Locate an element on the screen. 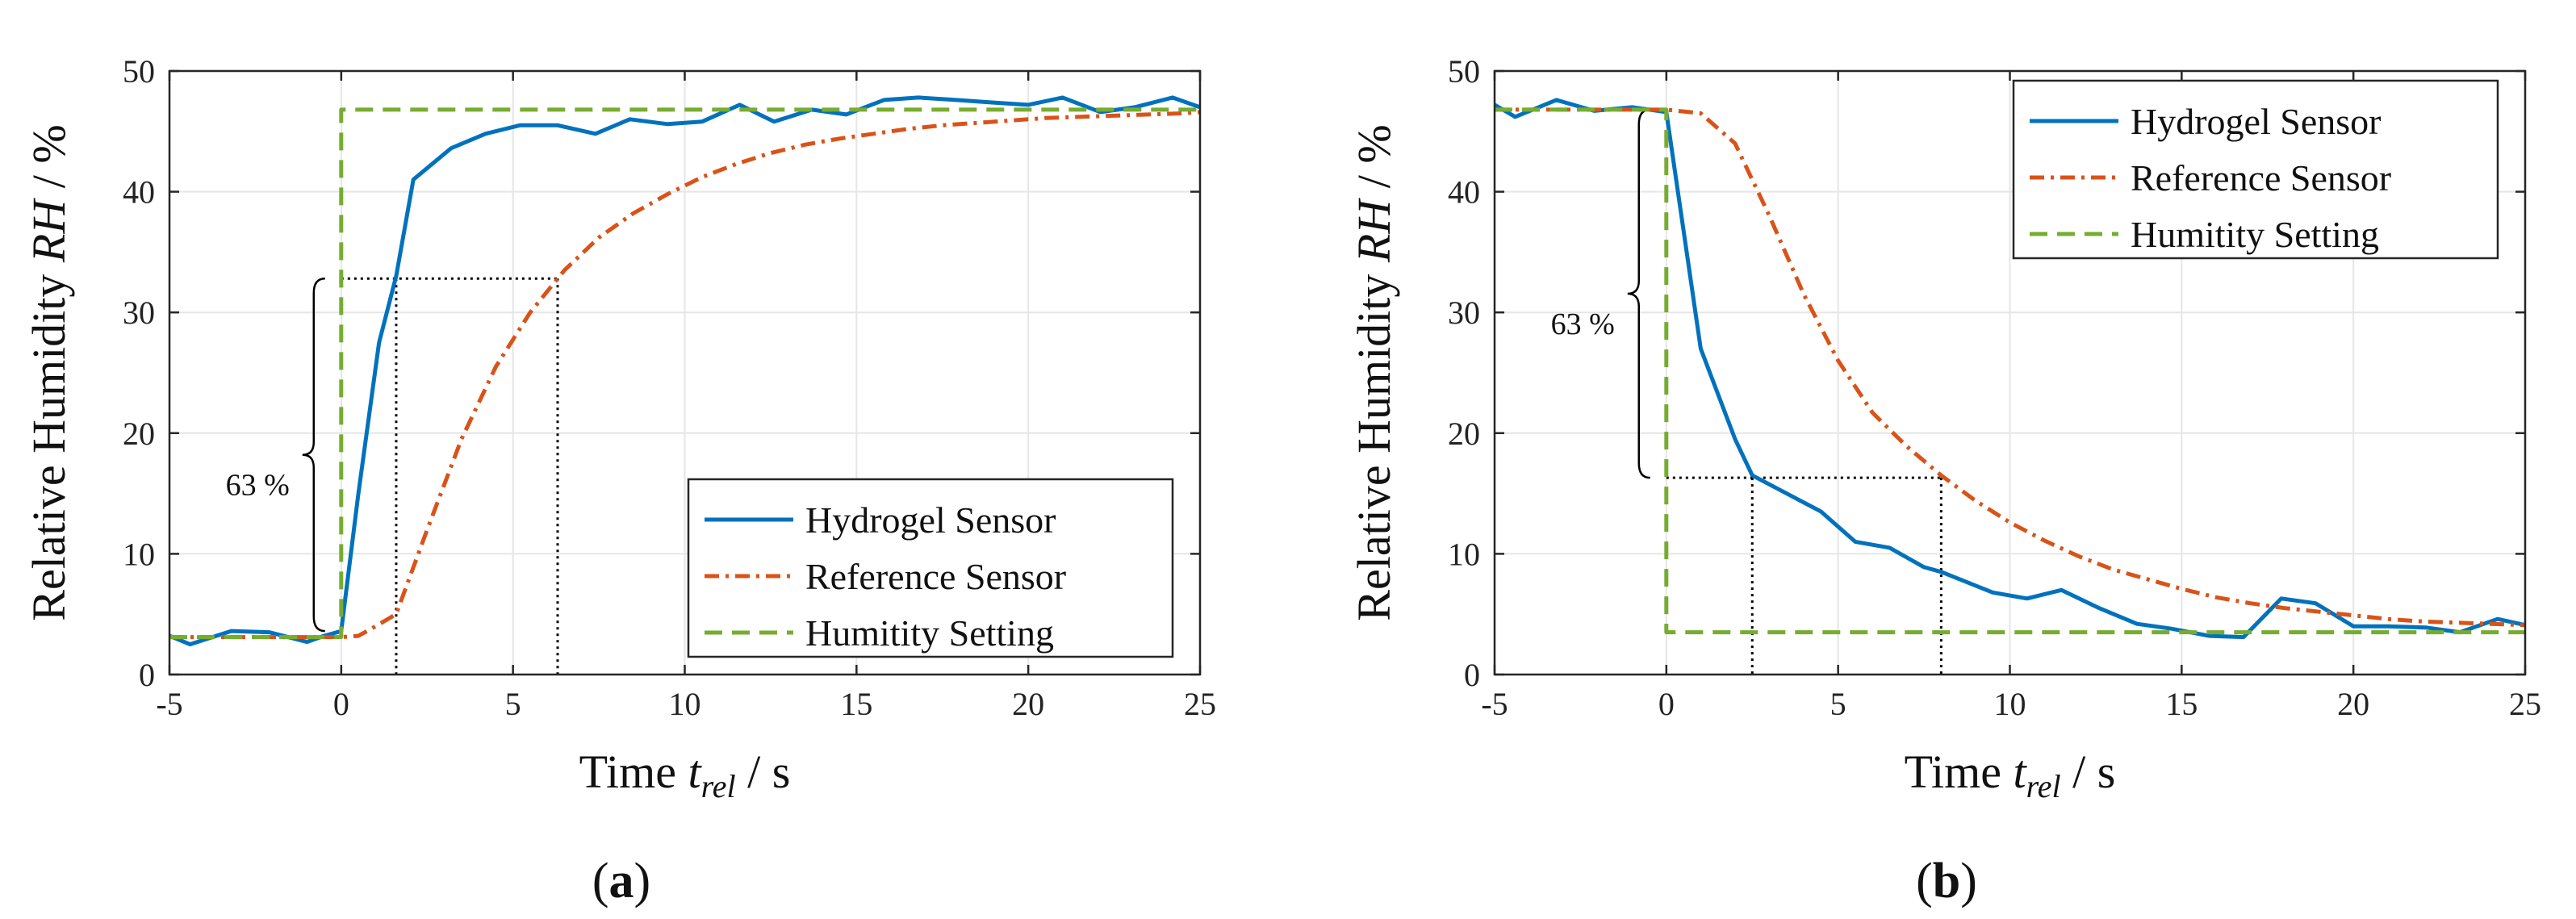 The width and height of the screenshot is (2576, 919). panel-label: (b) is located at coordinates (1946, 882).